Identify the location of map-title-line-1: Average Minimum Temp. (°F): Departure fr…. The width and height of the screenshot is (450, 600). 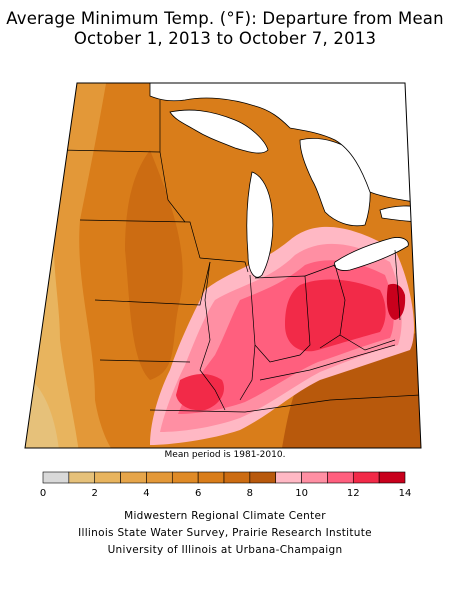
(225, 18).